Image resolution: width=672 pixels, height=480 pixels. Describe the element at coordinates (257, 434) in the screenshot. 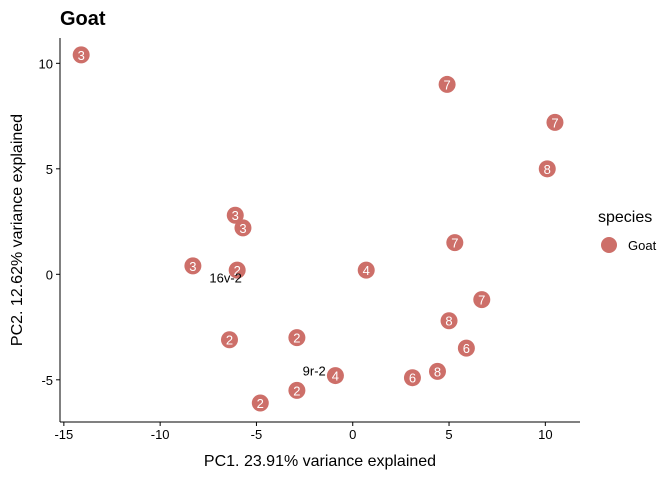

I see `x-tick-label: -5` at that location.